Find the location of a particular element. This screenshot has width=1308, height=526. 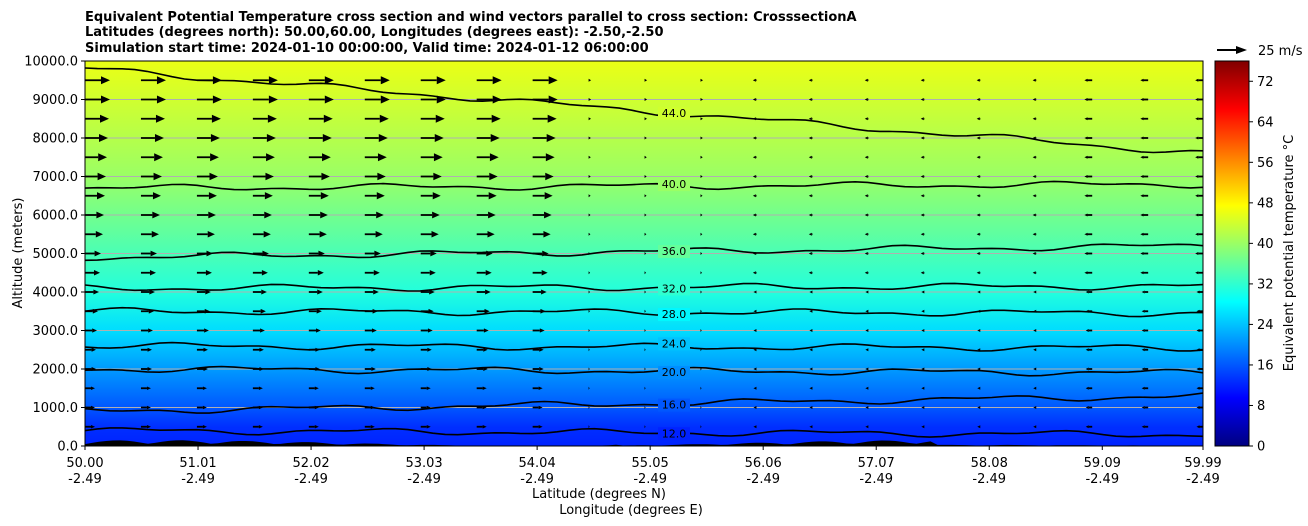

y-tick-label: 8000.0 is located at coordinates (56, 139).